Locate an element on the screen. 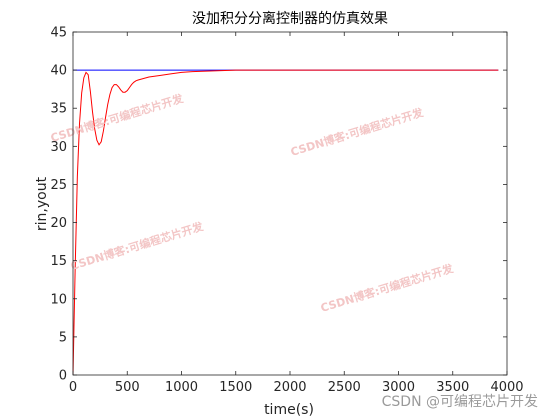  y-tick-label: 25 is located at coordinates (58, 185).